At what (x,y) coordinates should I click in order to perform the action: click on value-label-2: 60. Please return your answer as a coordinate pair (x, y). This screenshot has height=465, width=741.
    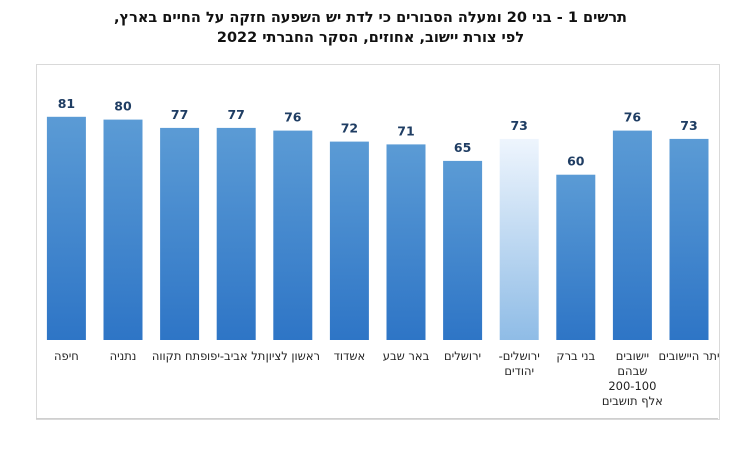
    Looking at the image, I should click on (576, 161).